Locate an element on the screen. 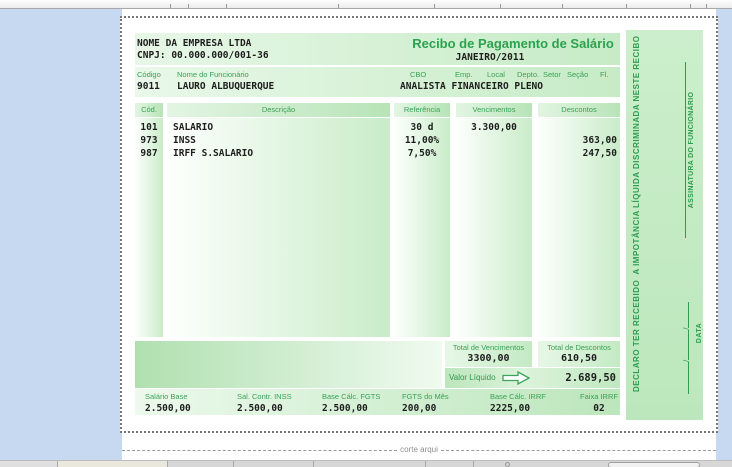  local-label: Local is located at coordinates (496, 74).